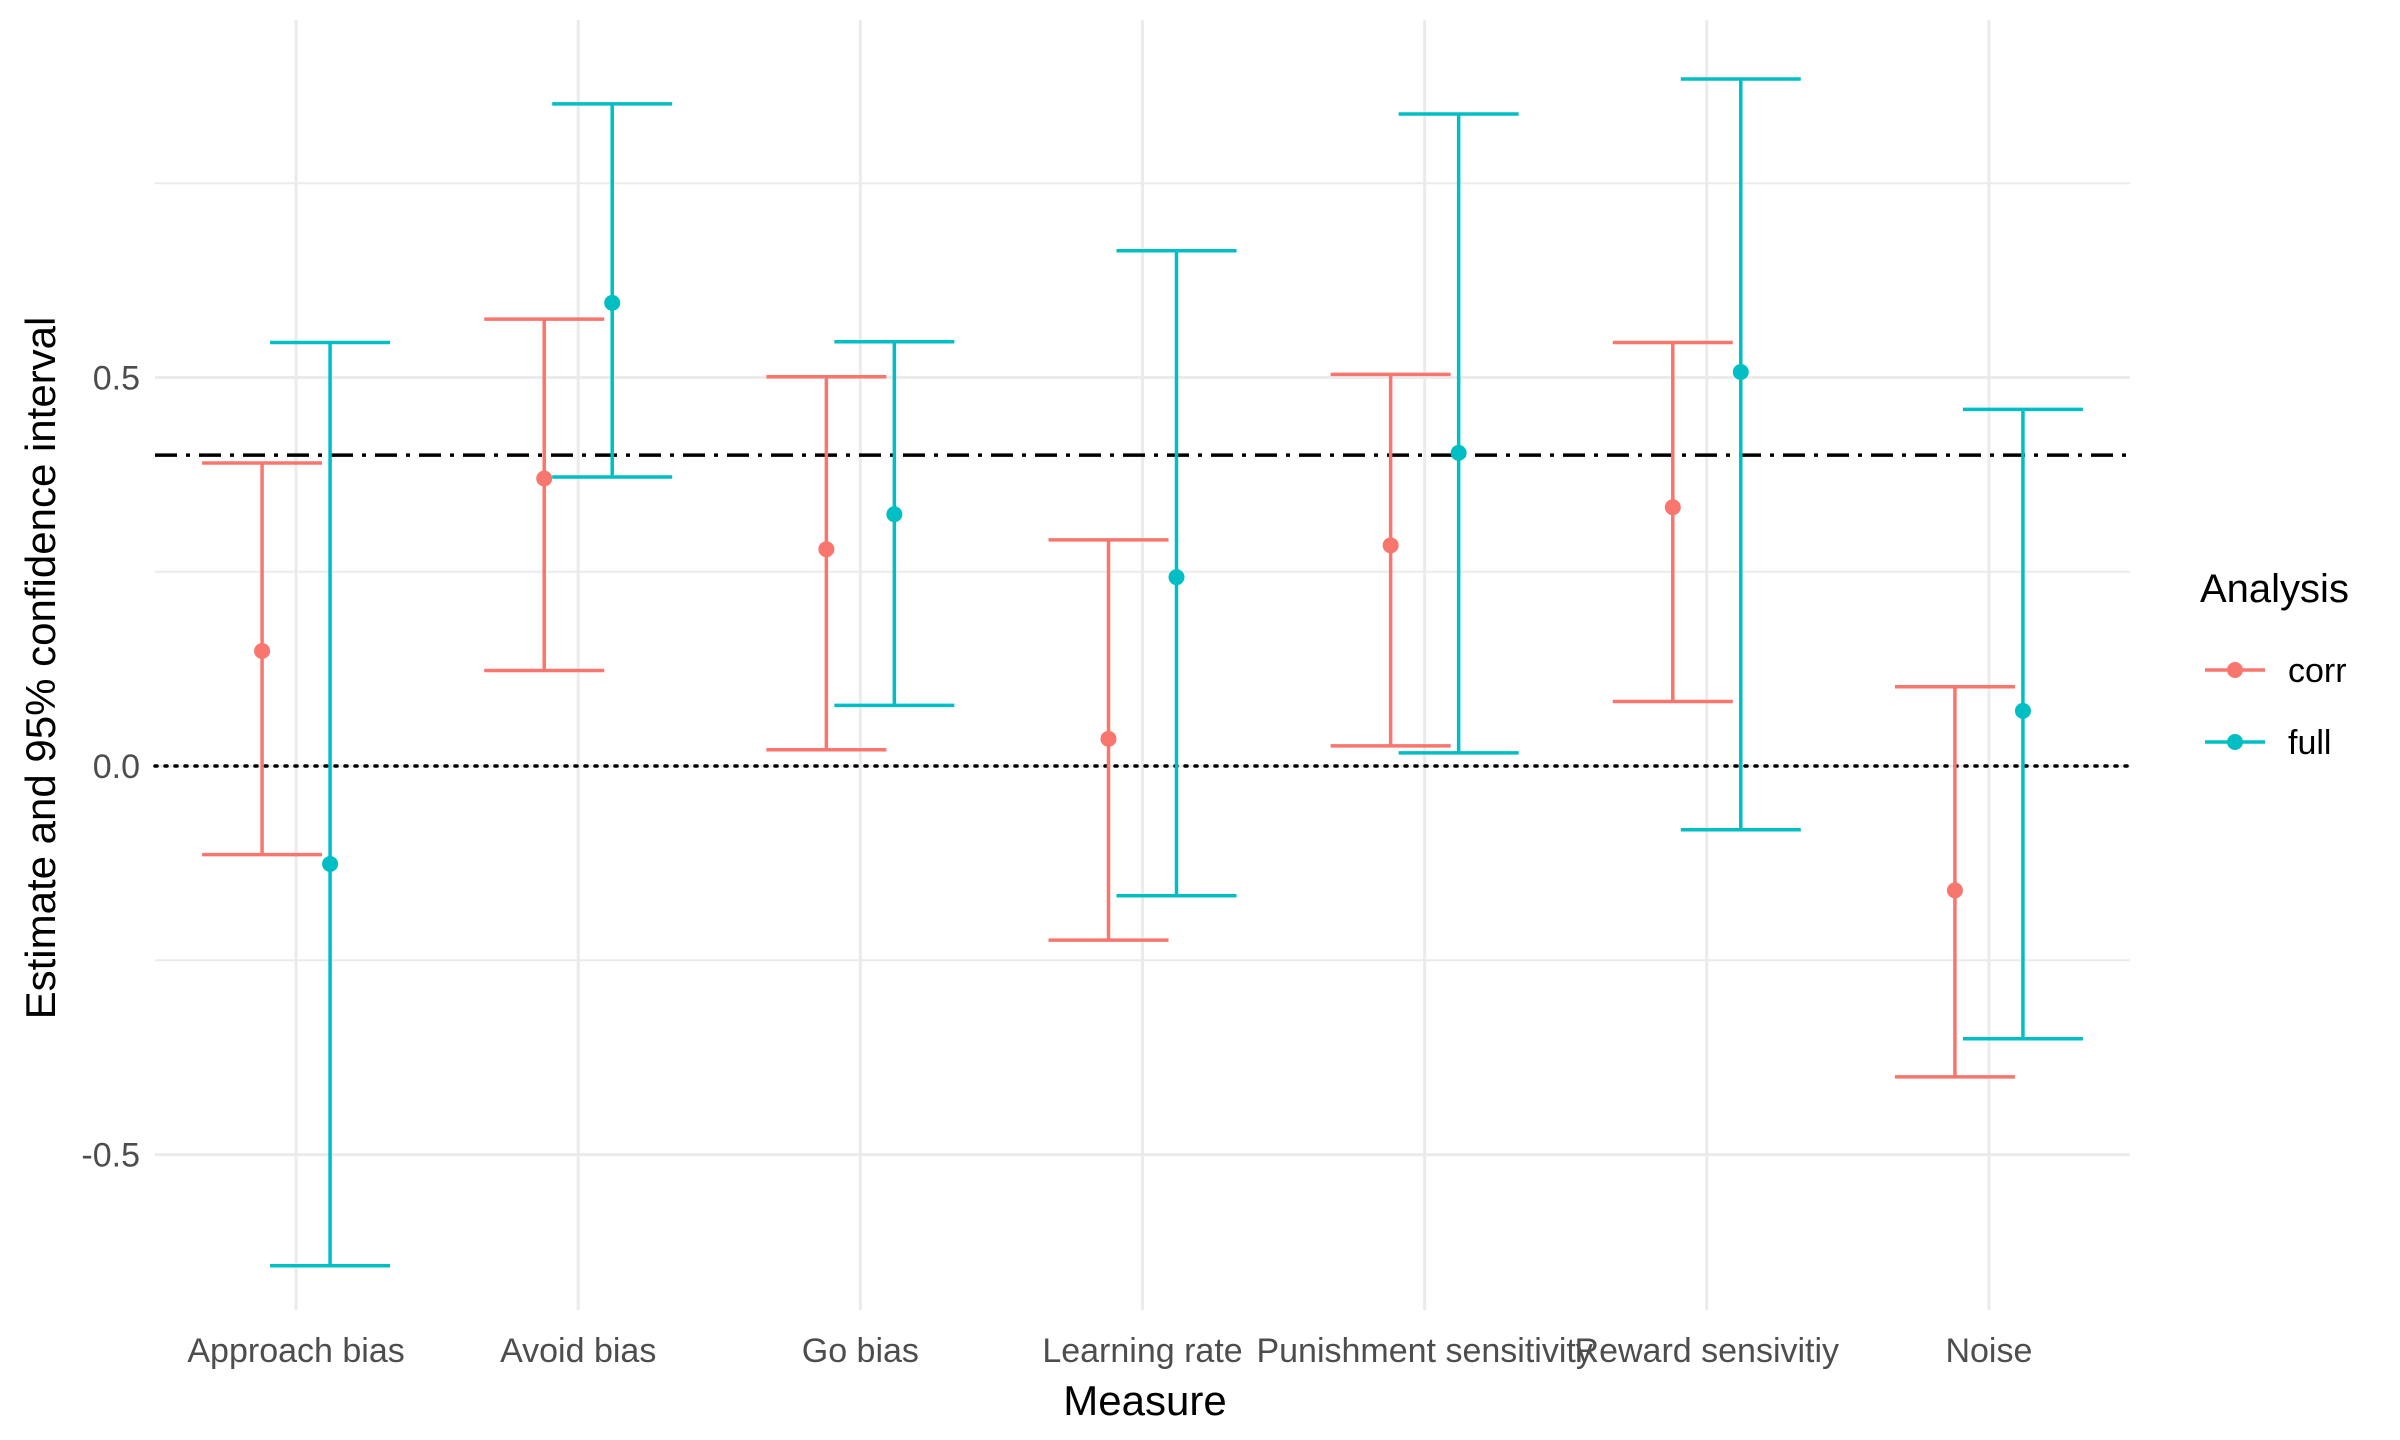 This screenshot has width=2400, height=1440. I want to click on legend-label: corr, so click(2317, 671).